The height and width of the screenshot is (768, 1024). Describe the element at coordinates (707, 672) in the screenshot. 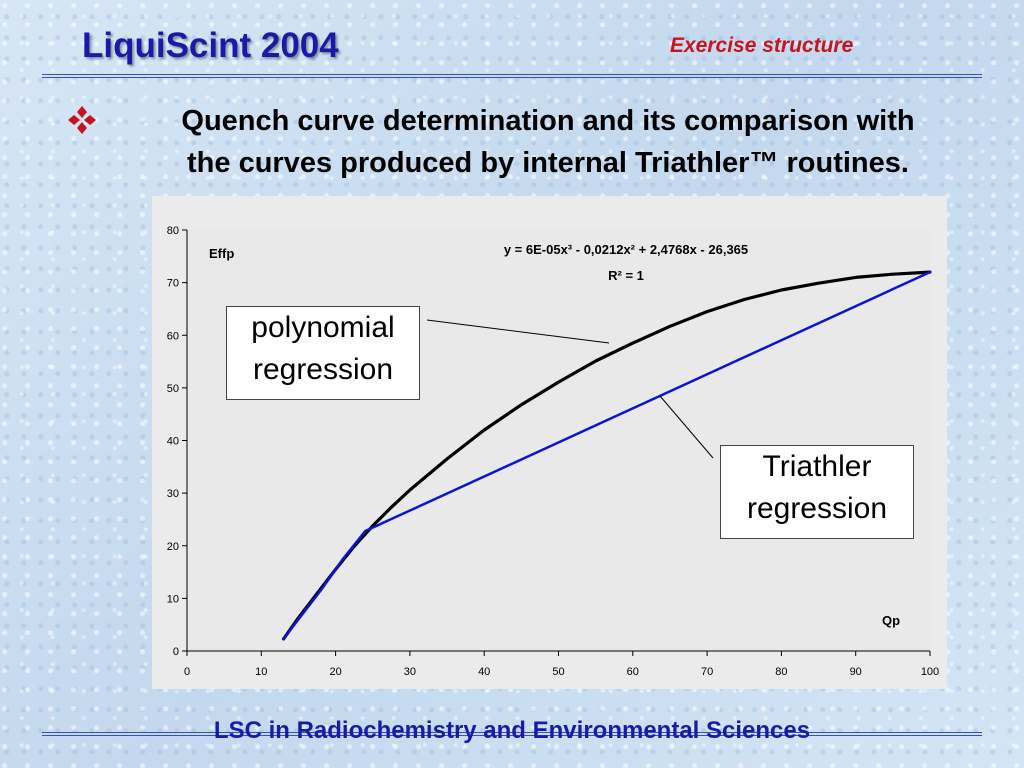

I see `x-tick-label: 70` at that location.